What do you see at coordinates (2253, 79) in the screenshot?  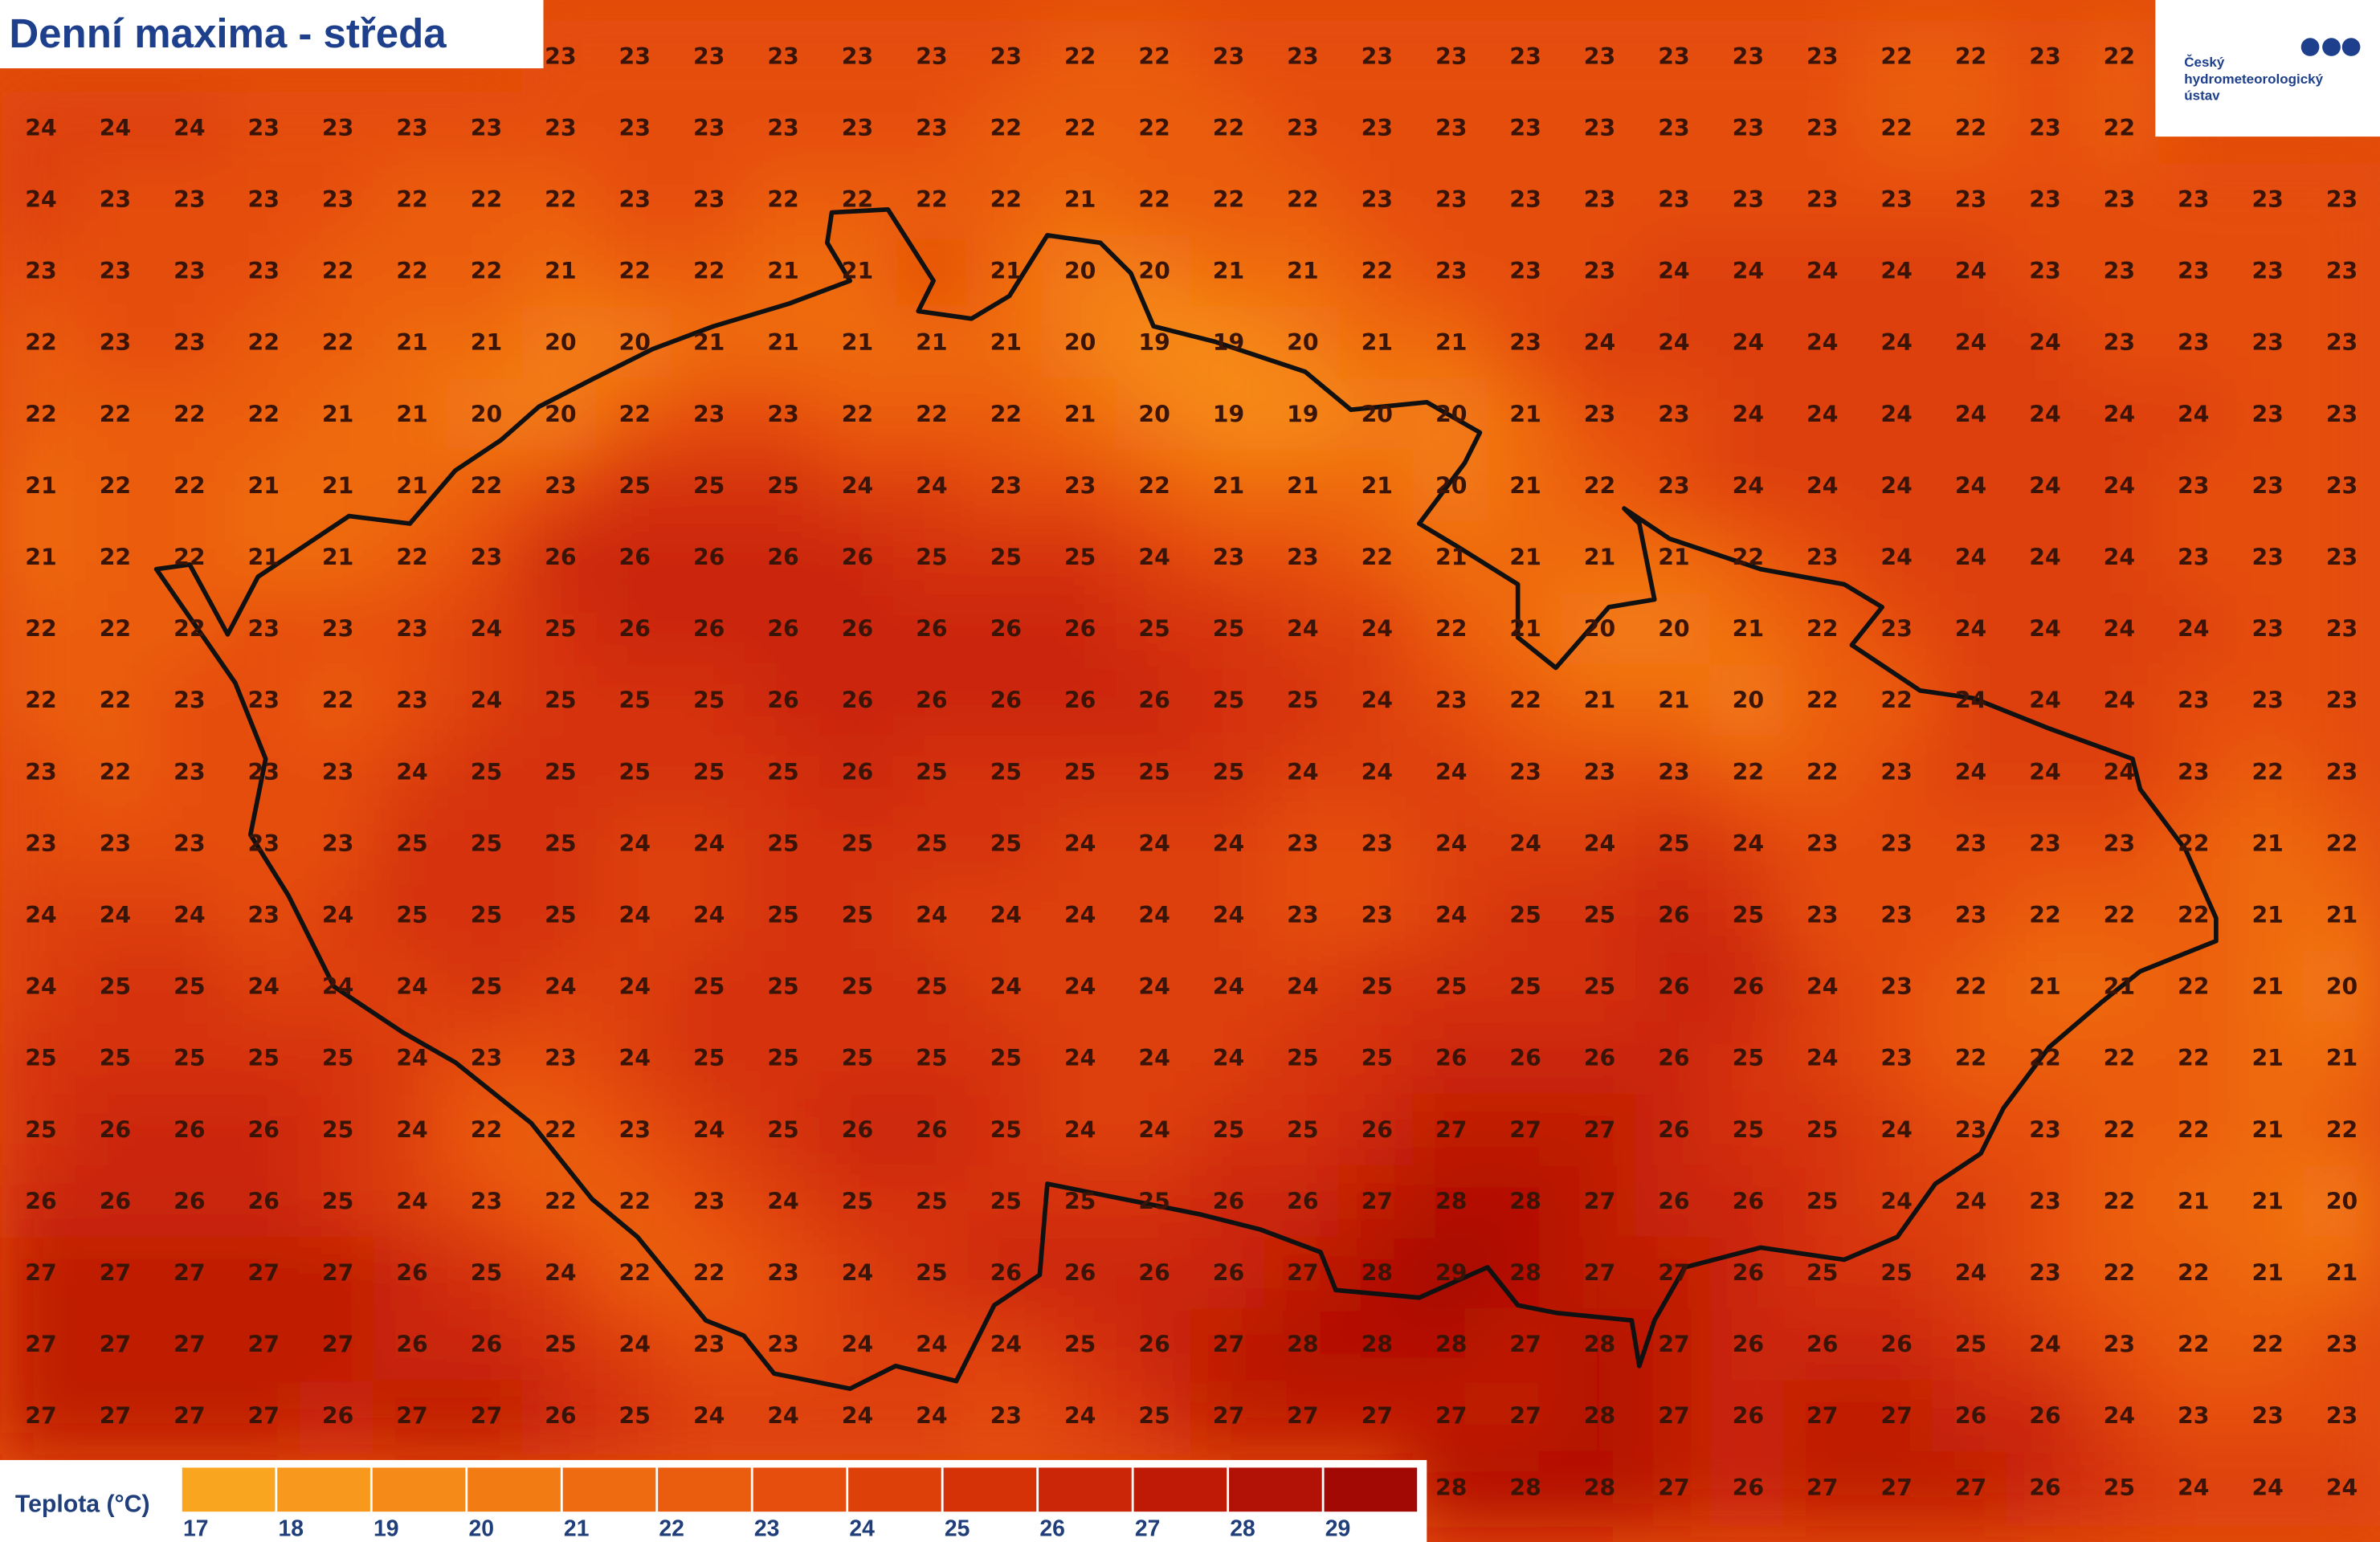 I see `logo-text: hydrometeorologický` at bounding box center [2253, 79].